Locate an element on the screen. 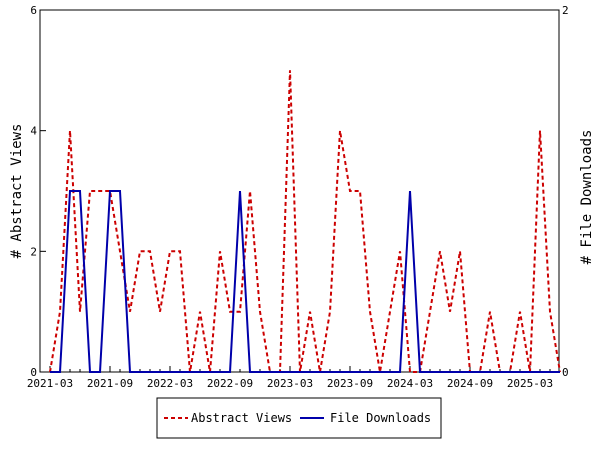 This screenshot has width=600, height=450. legend-label-file-downloads: File Downloads is located at coordinates (380, 418).